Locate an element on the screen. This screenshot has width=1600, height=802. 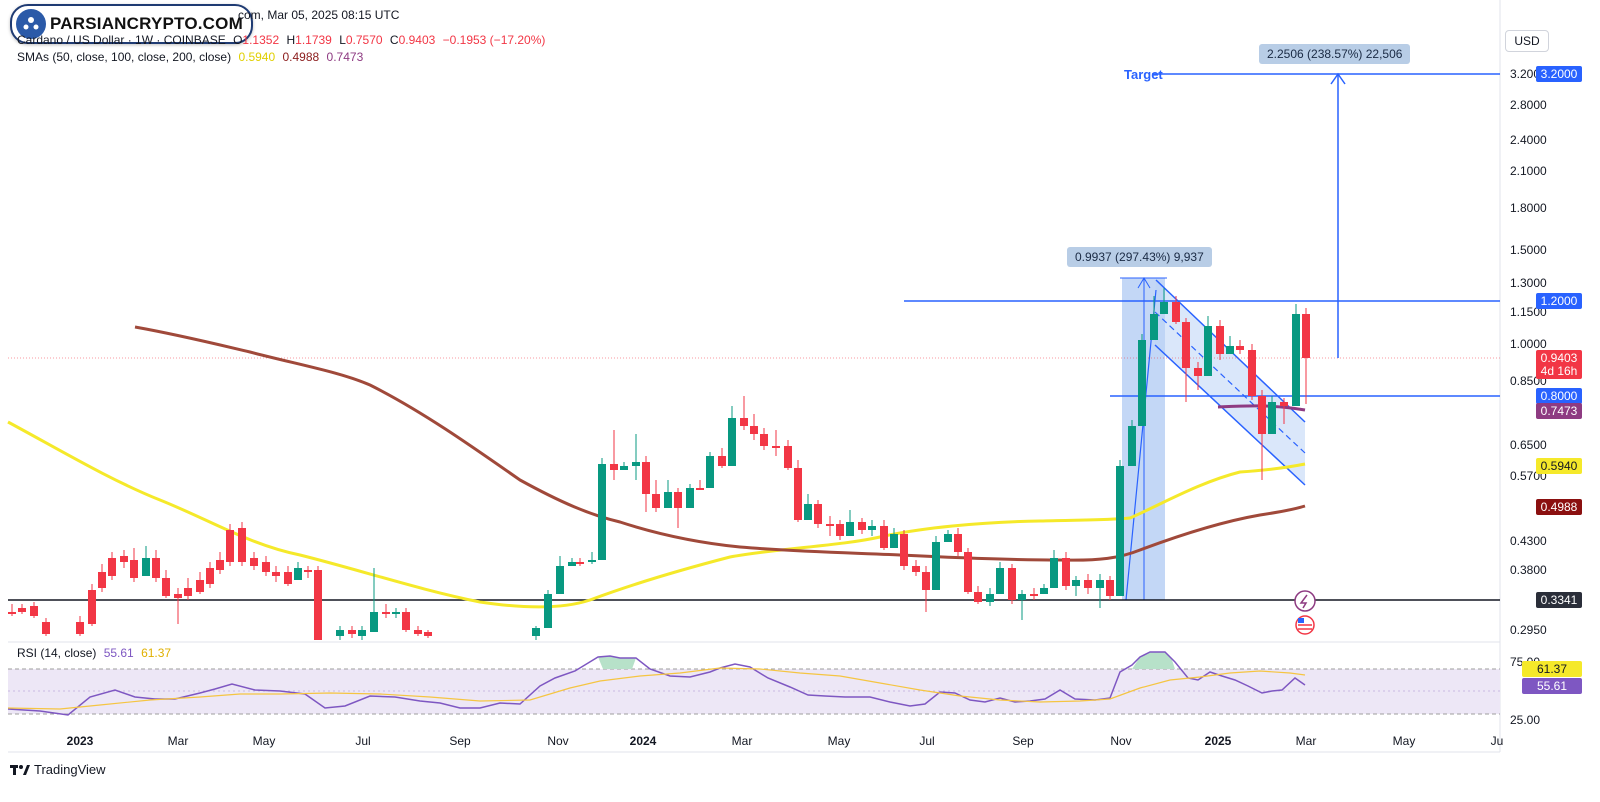
price-tag-sma-50: 0.5940 is located at coordinates (1559, 466).